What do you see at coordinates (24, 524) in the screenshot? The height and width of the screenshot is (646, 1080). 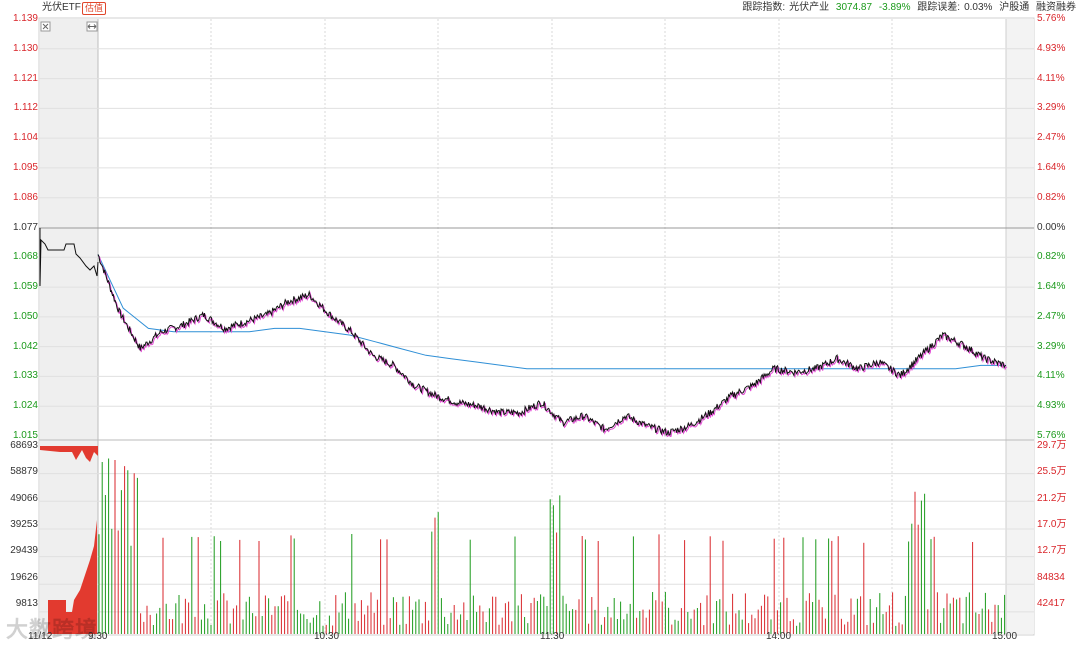 I see `volume-tick-left: 39253` at bounding box center [24, 524].